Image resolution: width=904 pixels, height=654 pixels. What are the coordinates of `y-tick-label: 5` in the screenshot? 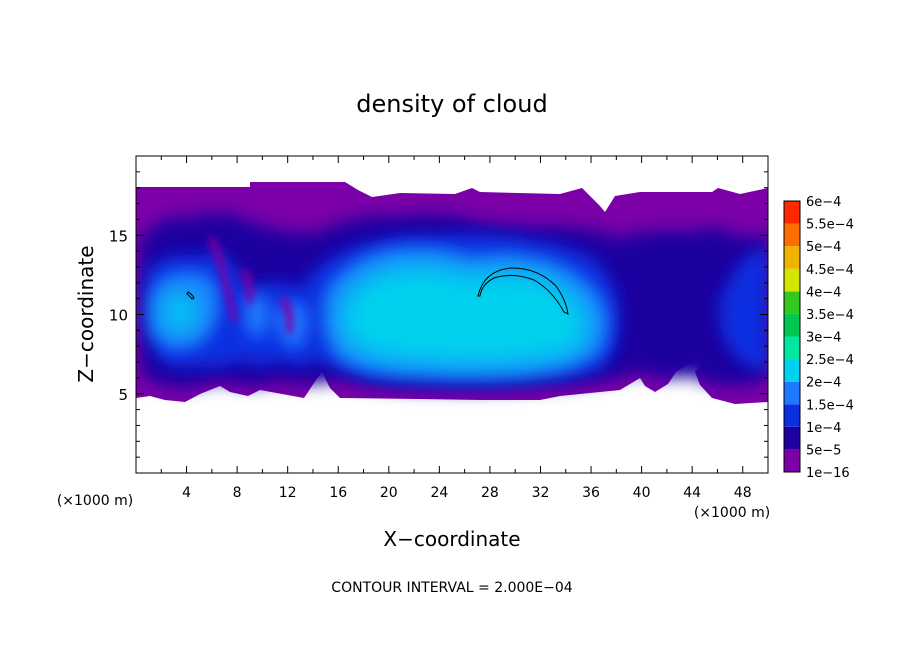 It's located at (123, 395).